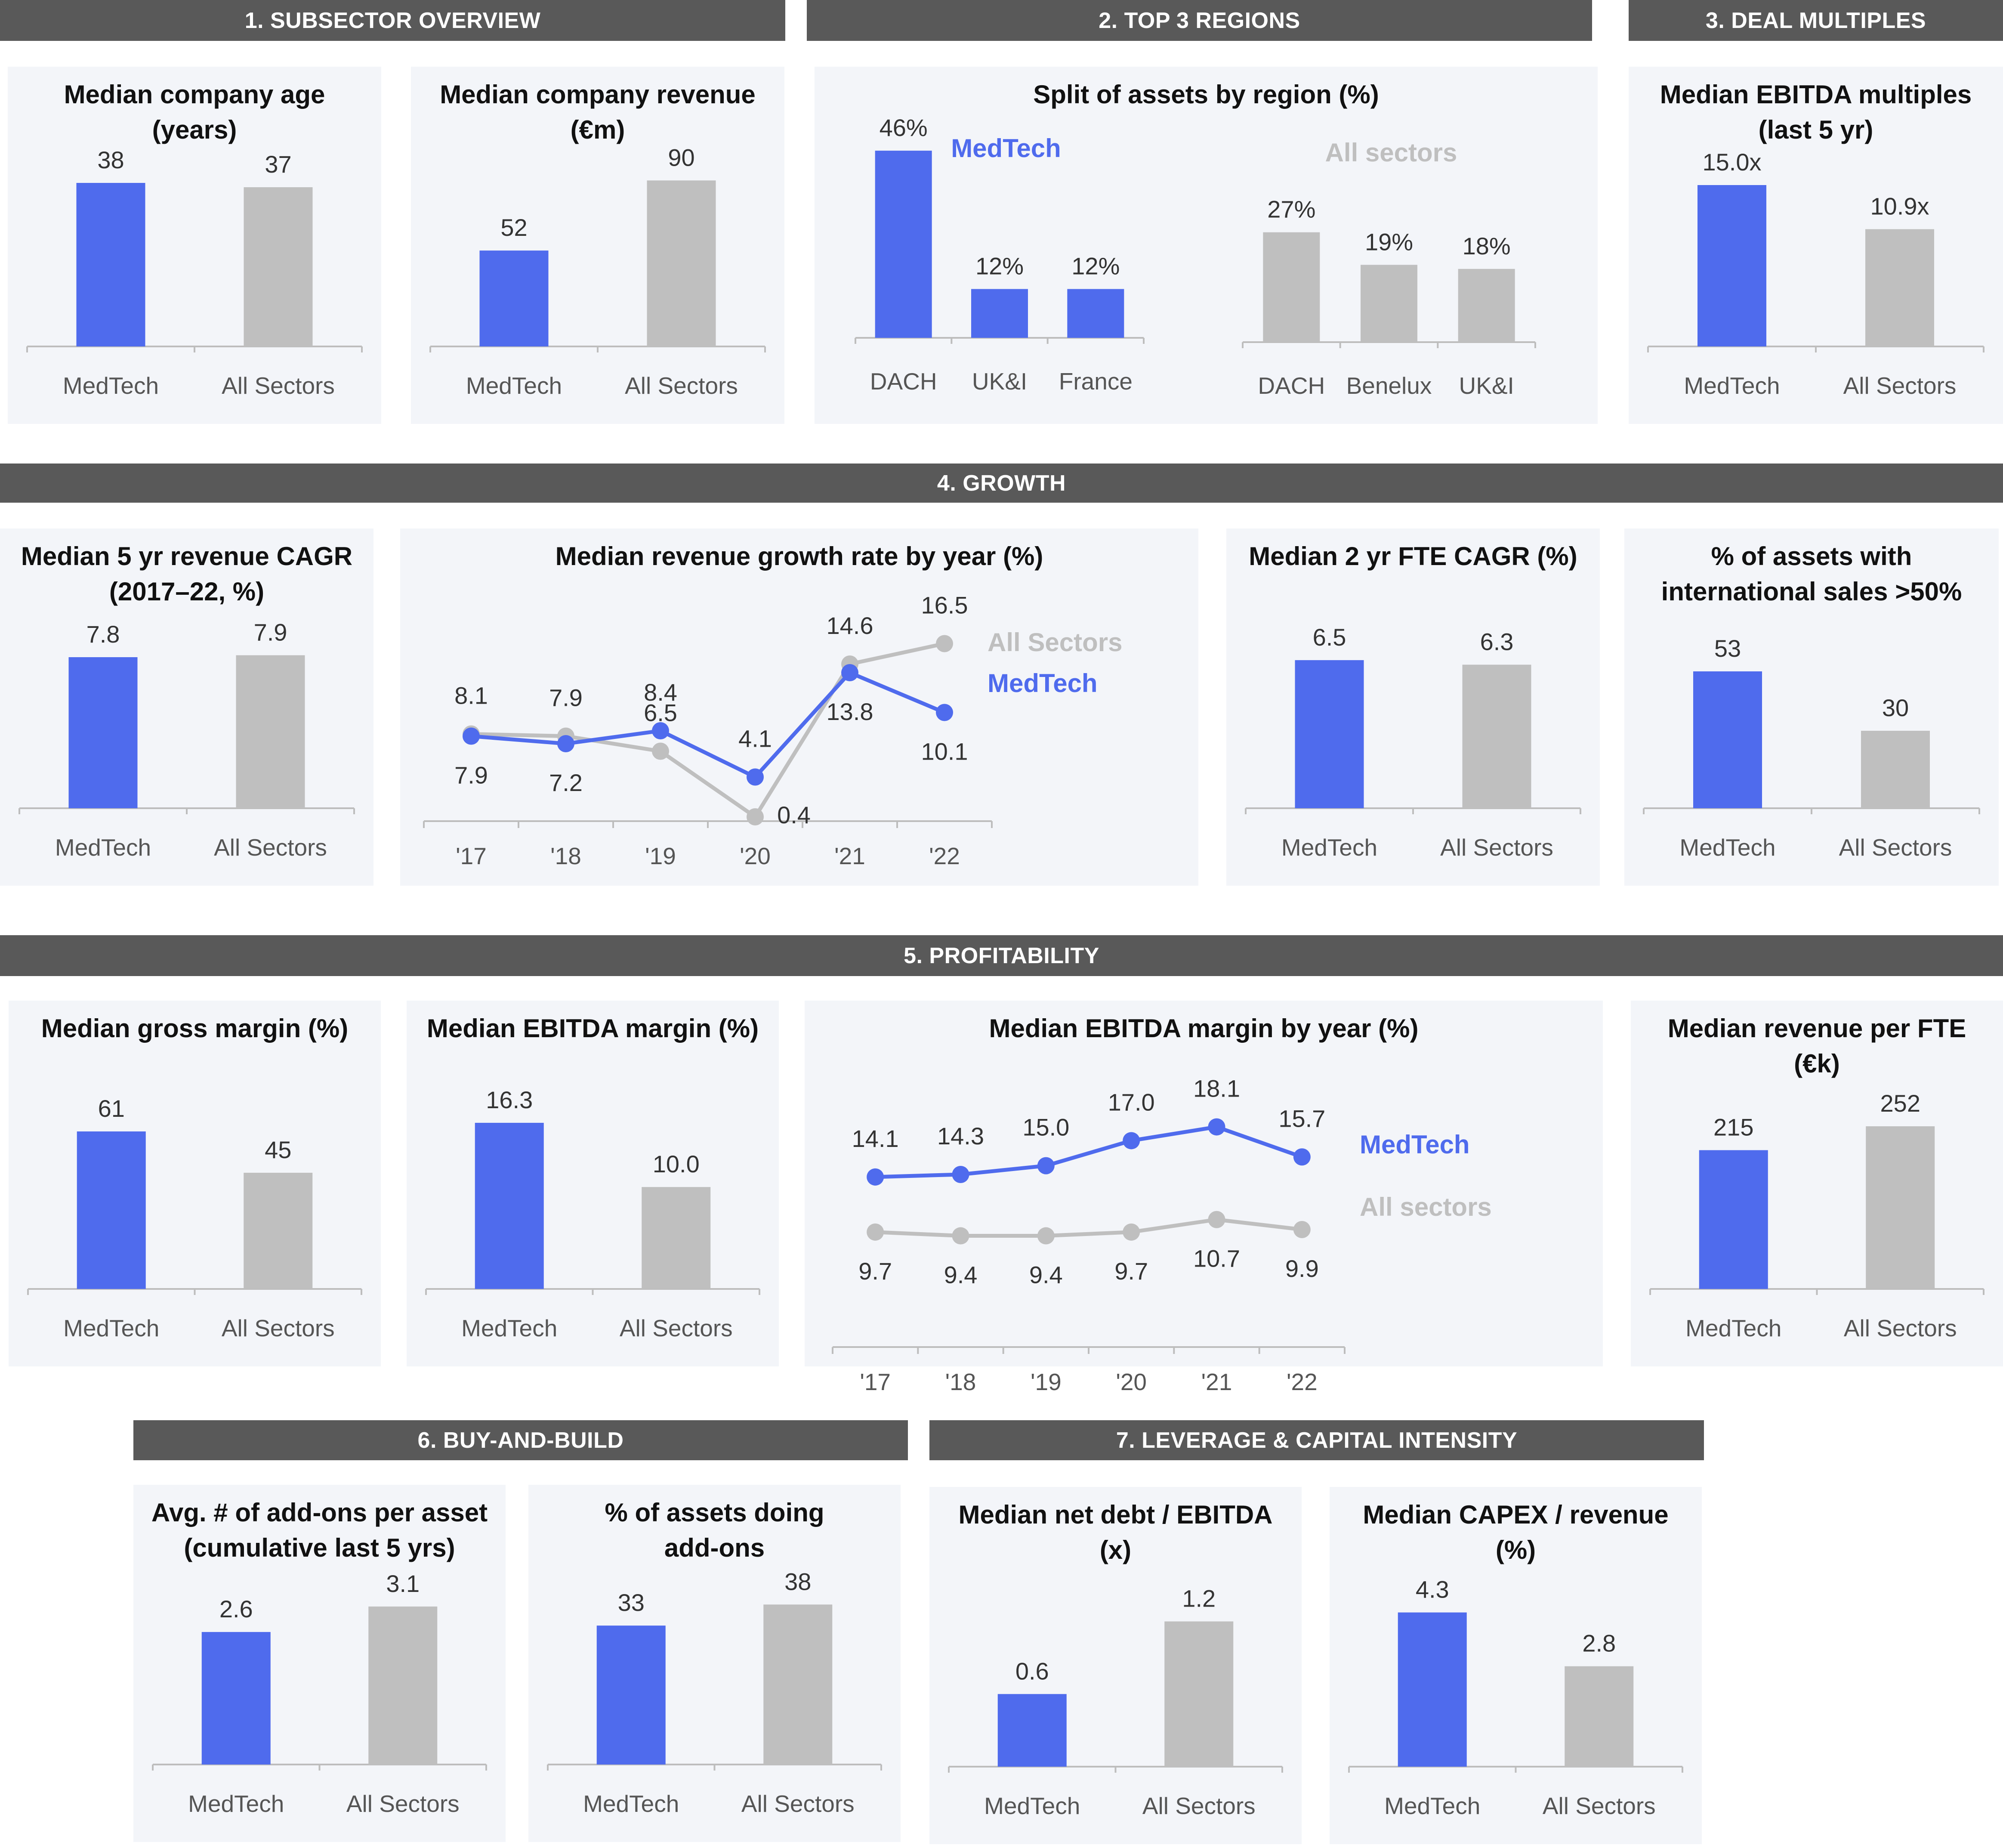 This screenshot has width=2003, height=1848. What do you see at coordinates (944, 605) in the screenshot?
I see `data-label-all-sectors: 16.5` at bounding box center [944, 605].